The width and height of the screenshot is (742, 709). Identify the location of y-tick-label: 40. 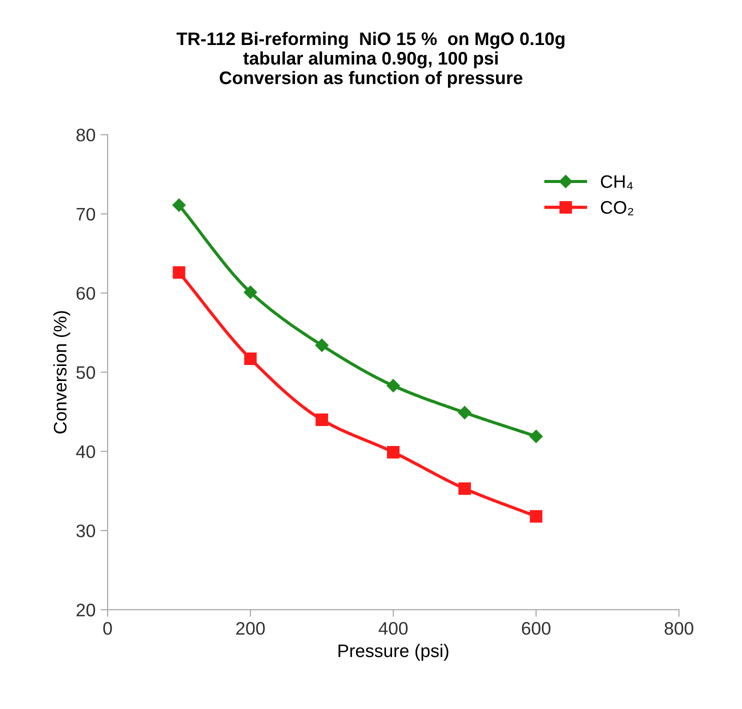
(86, 451).